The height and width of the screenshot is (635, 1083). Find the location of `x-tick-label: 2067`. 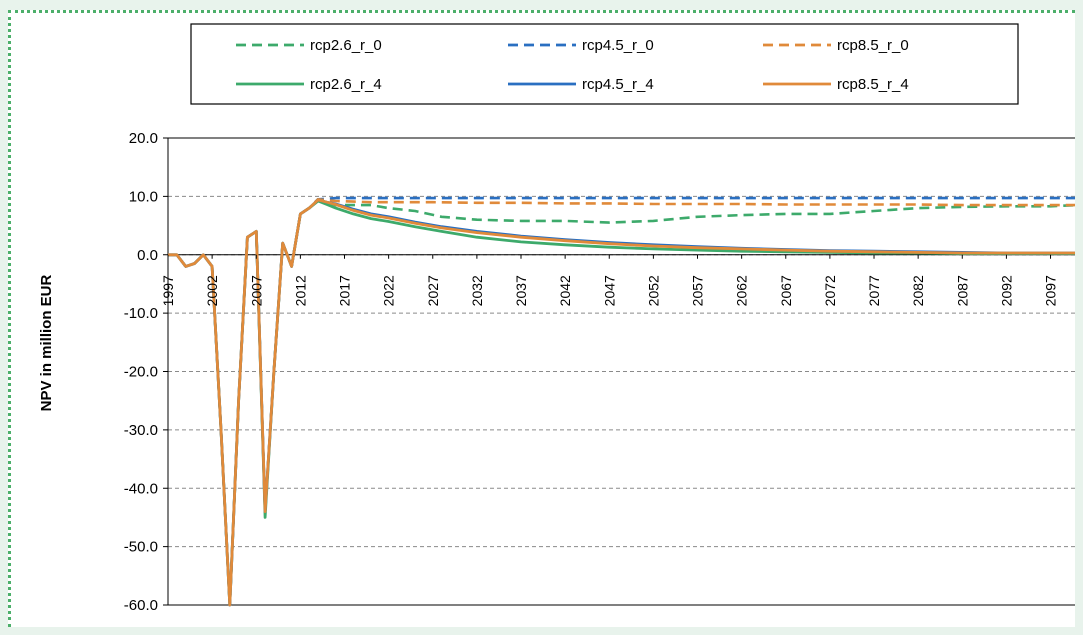

x-tick-label: 2067 is located at coordinates (786, 290).